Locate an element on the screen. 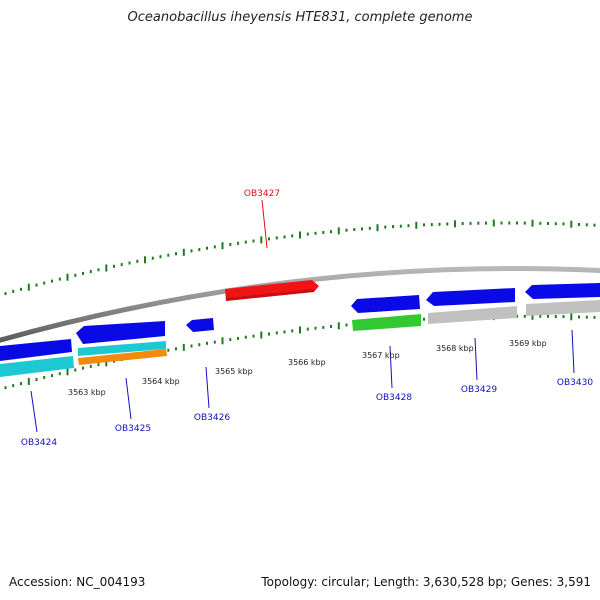 The width and height of the screenshot is (600, 600). gene-label-ob3426: OB3426 is located at coordinates (212, 418).